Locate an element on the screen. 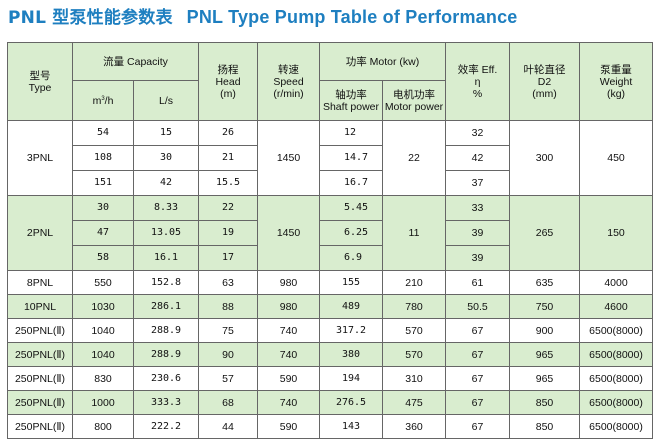 Image resolution: width=658 pixels, height=439 pixels. header-head-en: Head is located at coordinates (228, 81).